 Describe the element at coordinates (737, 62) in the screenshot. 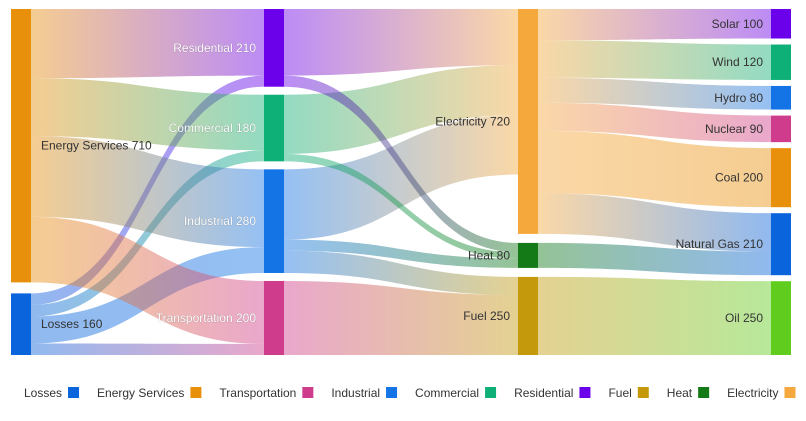

I see `node-label-wind: Wind 120` at that location.